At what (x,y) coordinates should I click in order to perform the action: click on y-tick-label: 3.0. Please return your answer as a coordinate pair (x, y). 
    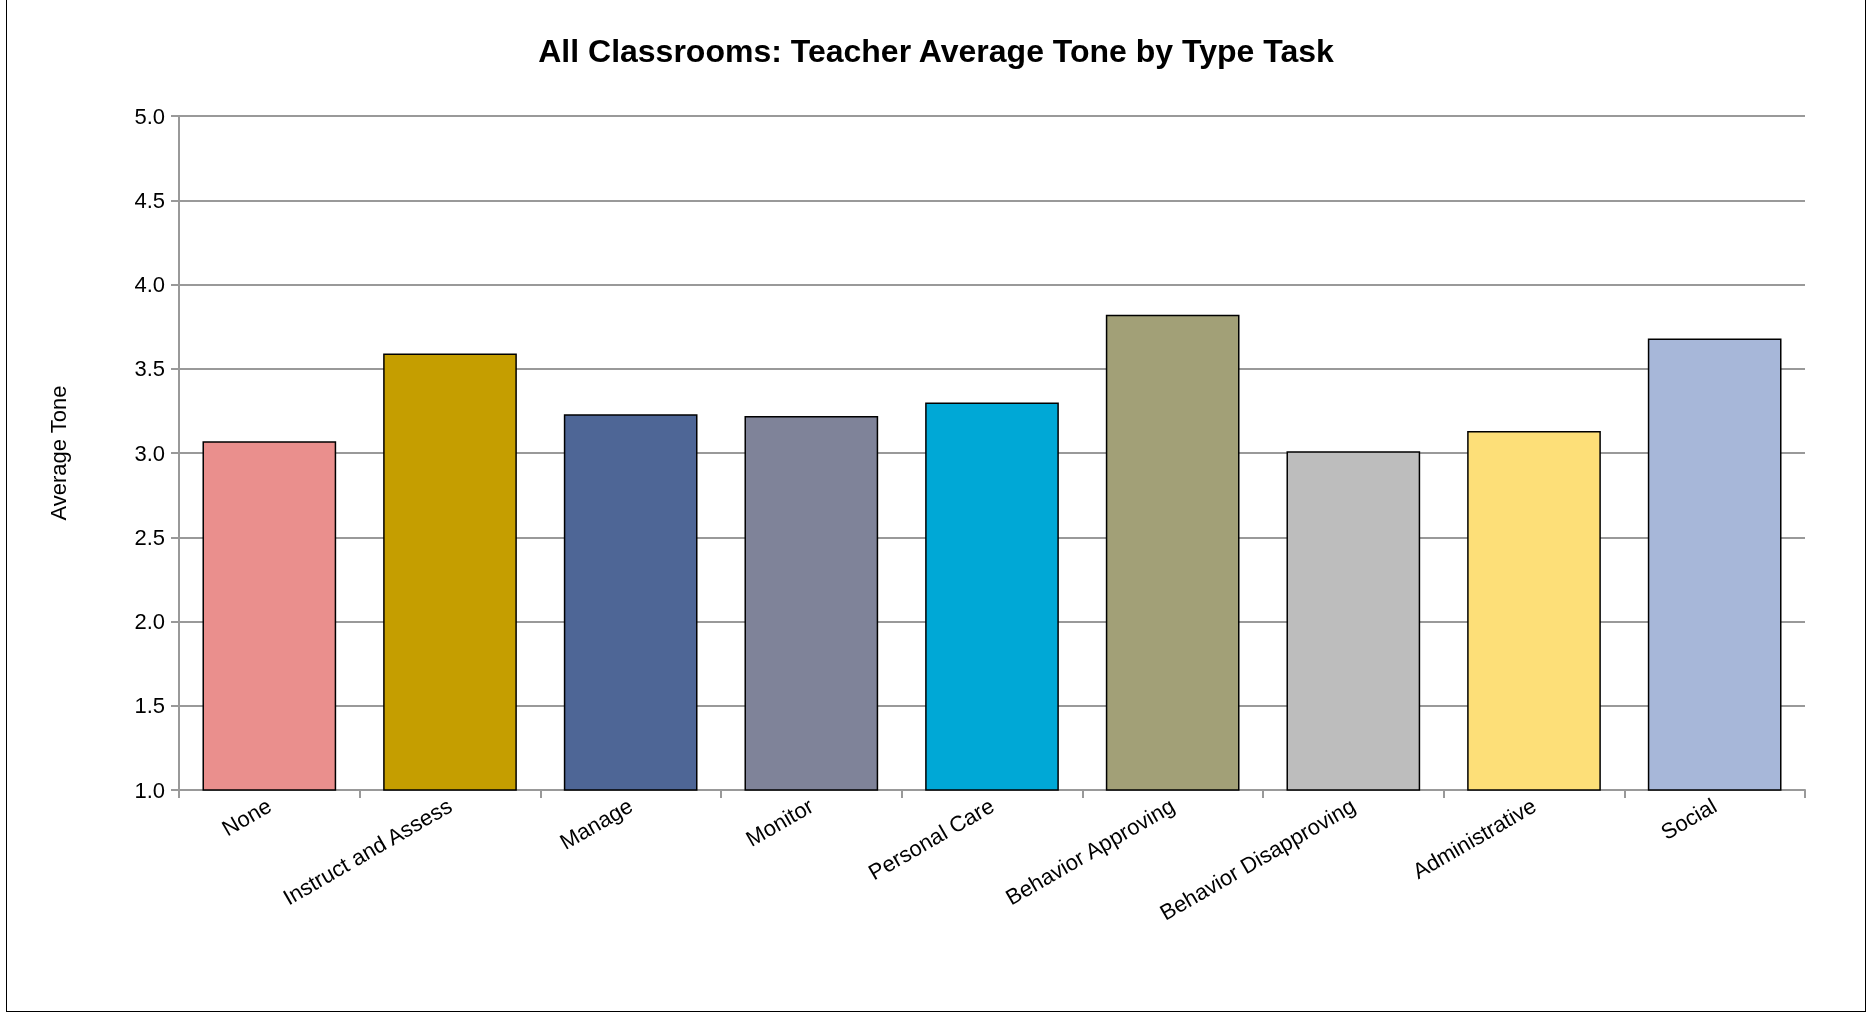
    Looking at the image, I should click on (149, 453).